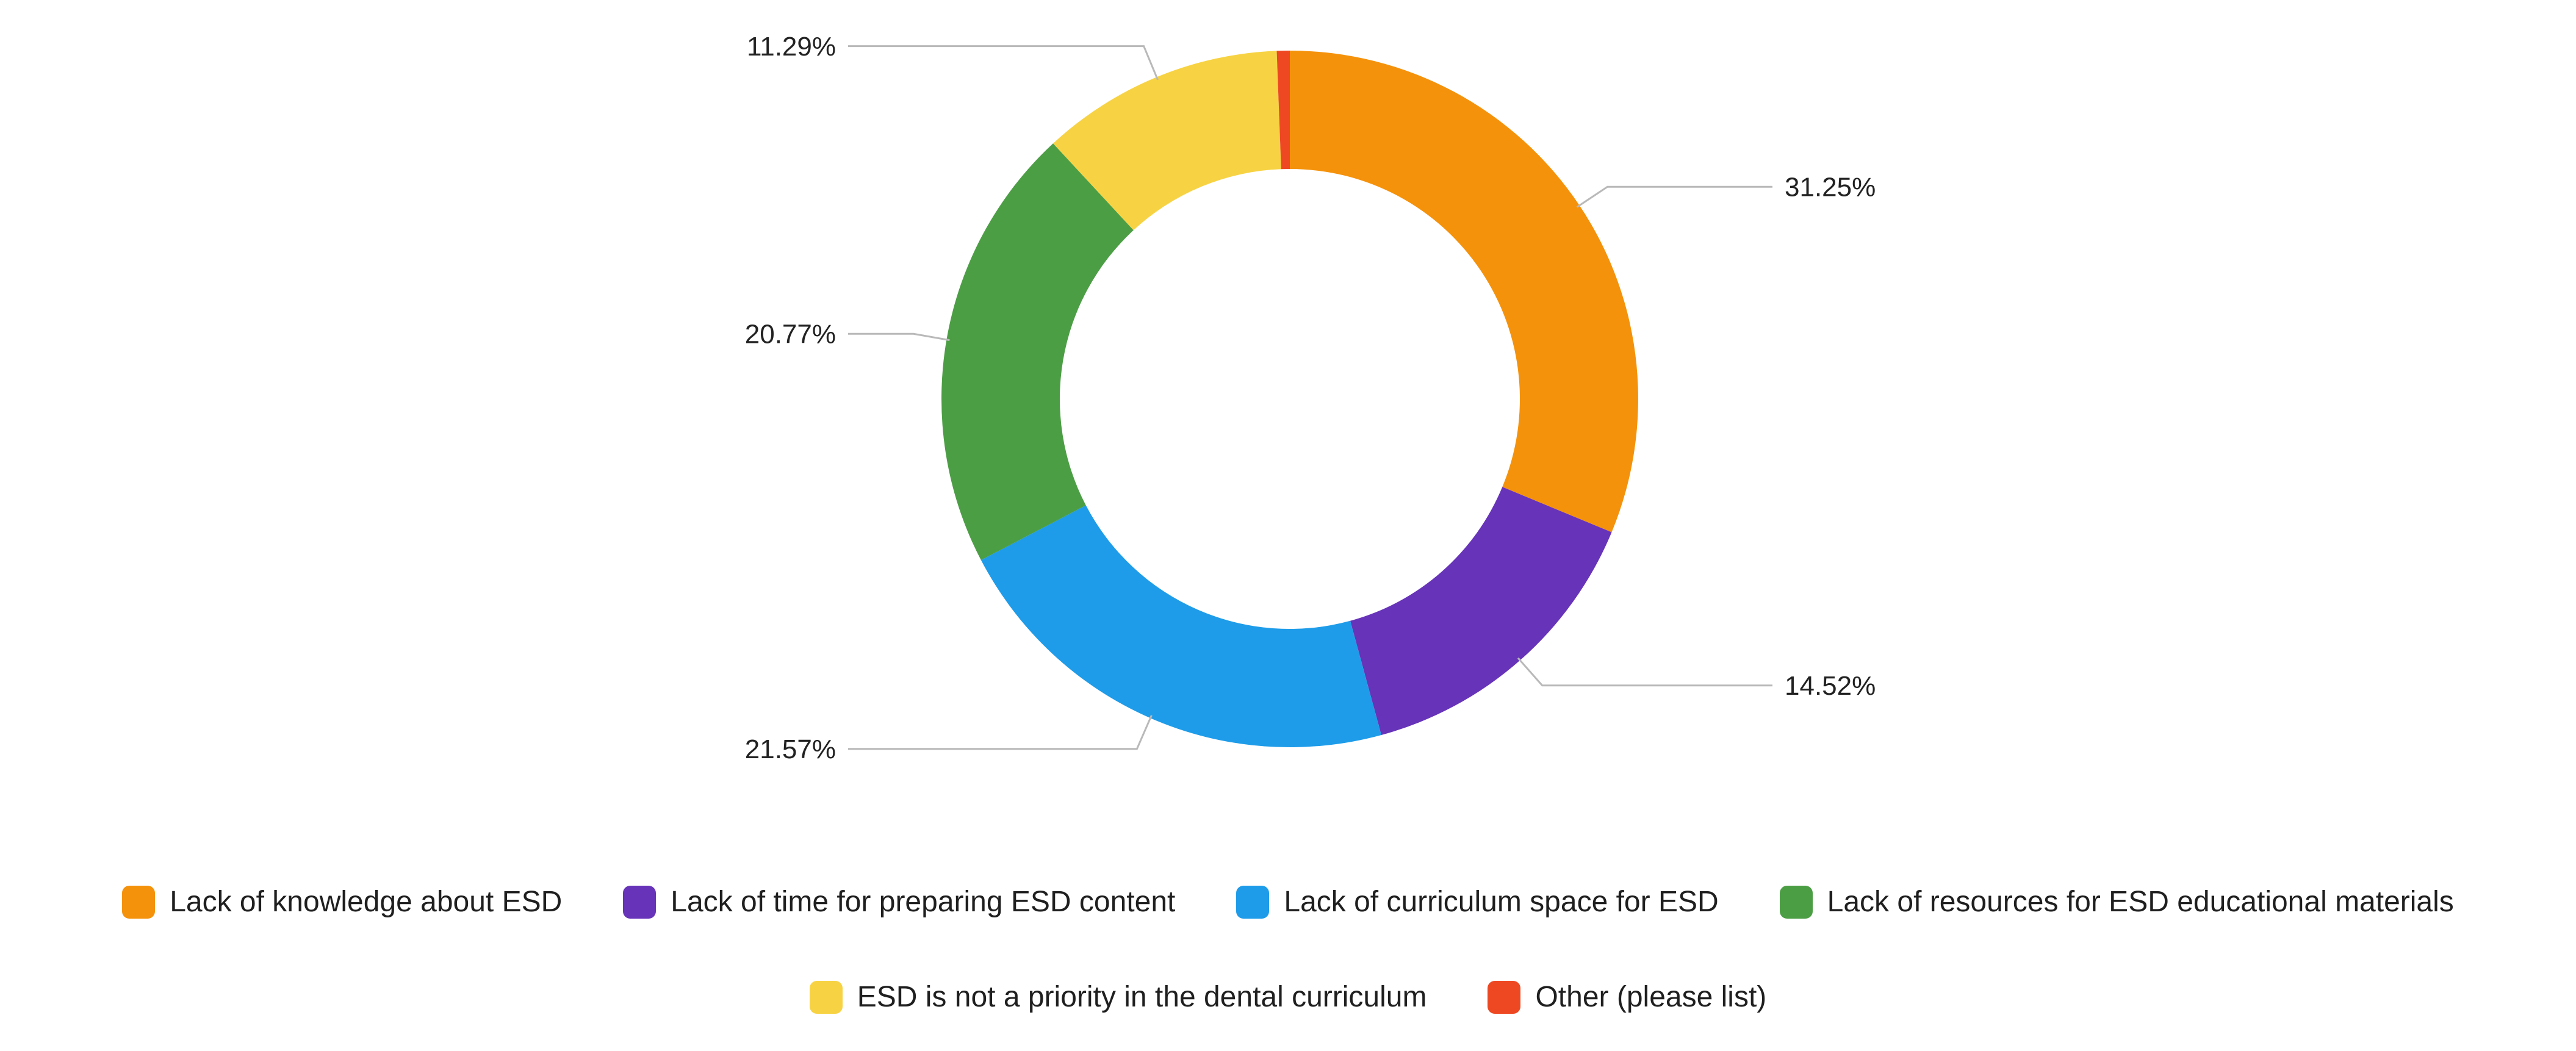  Describe the element at coordinates (1830, 188) in the screenshot. I see `percent-label: 31.25%` at that location.